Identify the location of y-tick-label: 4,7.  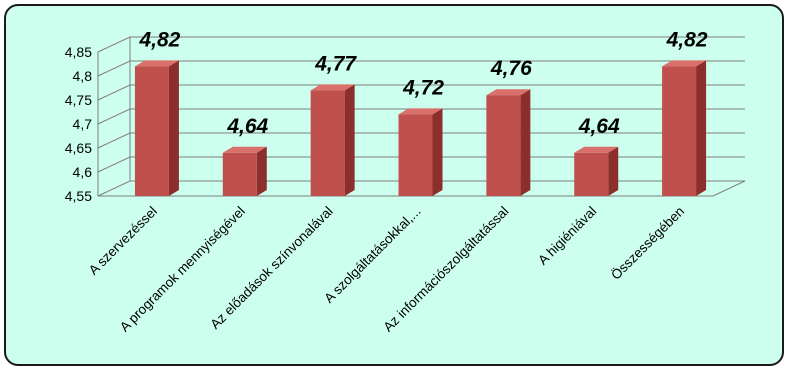
(83, 124).